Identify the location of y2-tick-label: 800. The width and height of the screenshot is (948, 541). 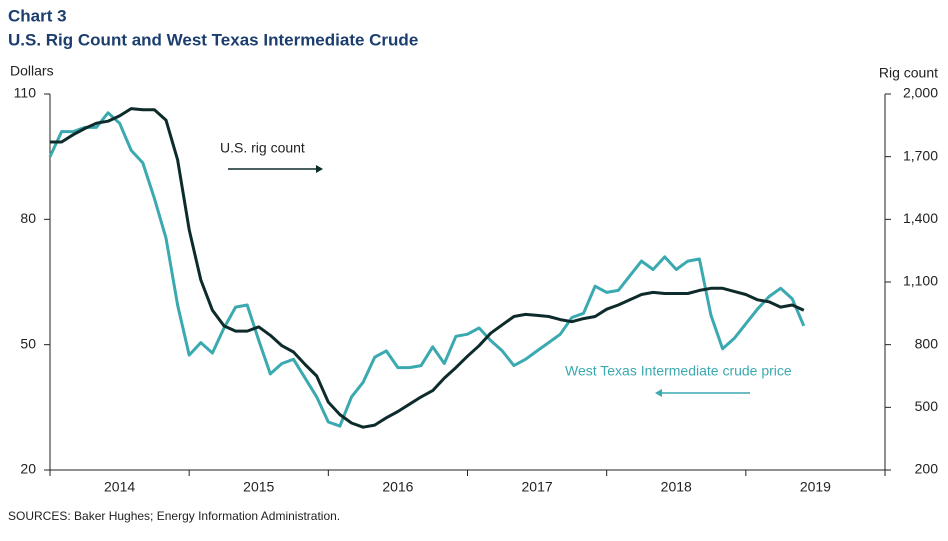
(927, 343).